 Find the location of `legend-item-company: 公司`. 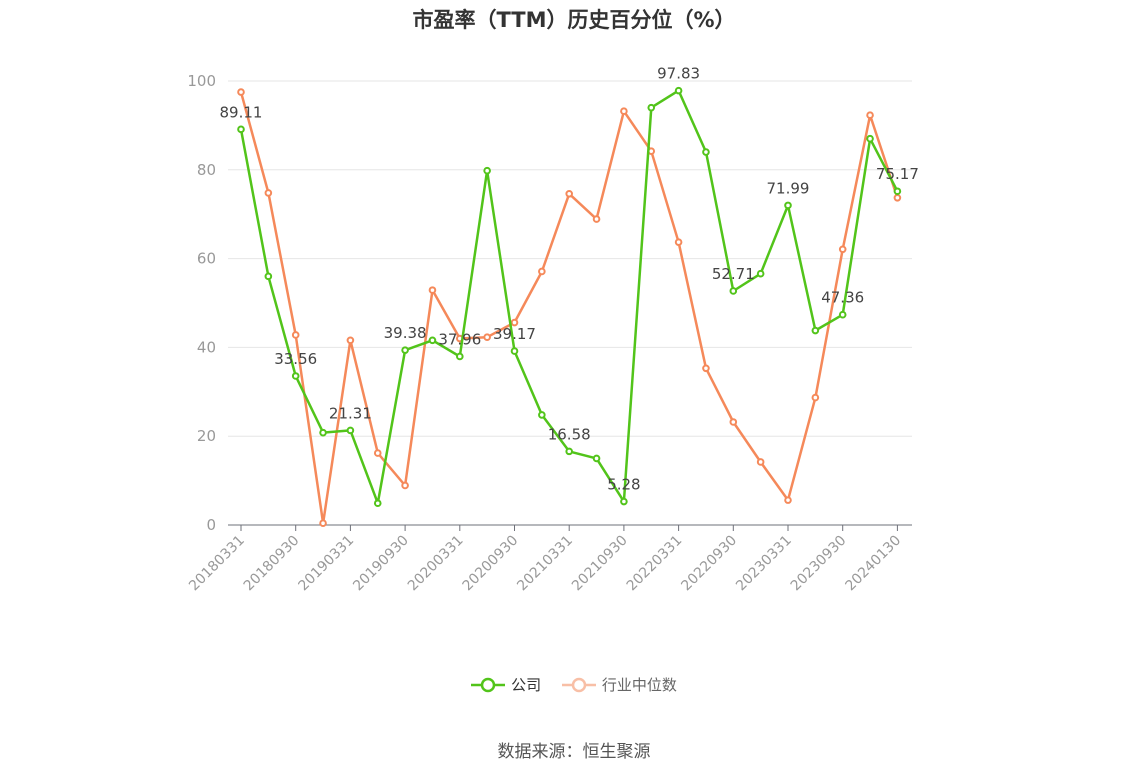

legend-item-company: 公司 is located at coordinates (506, 684).